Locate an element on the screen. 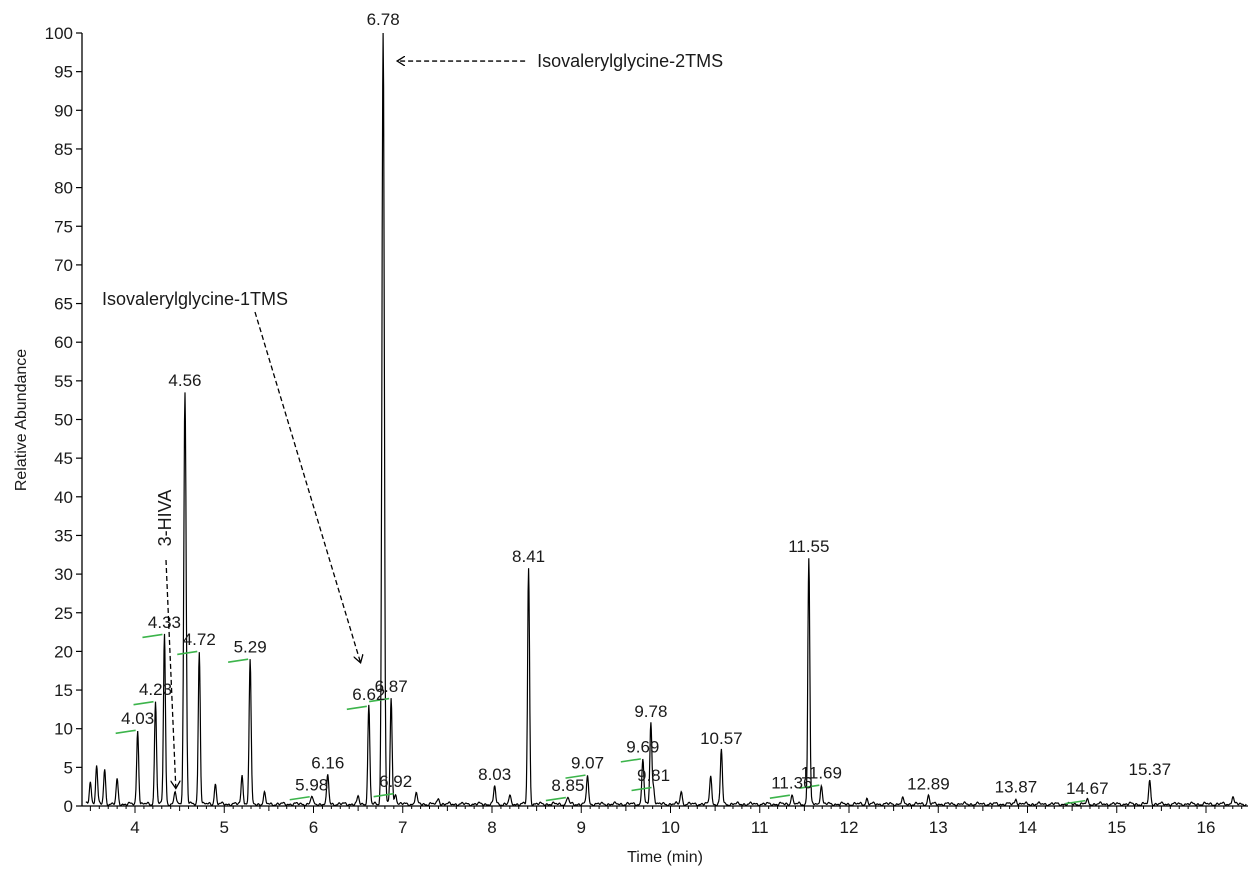 This screenshot has width=1252, height=873. y-tick-label: 60 is located at coordinates (63, 342).